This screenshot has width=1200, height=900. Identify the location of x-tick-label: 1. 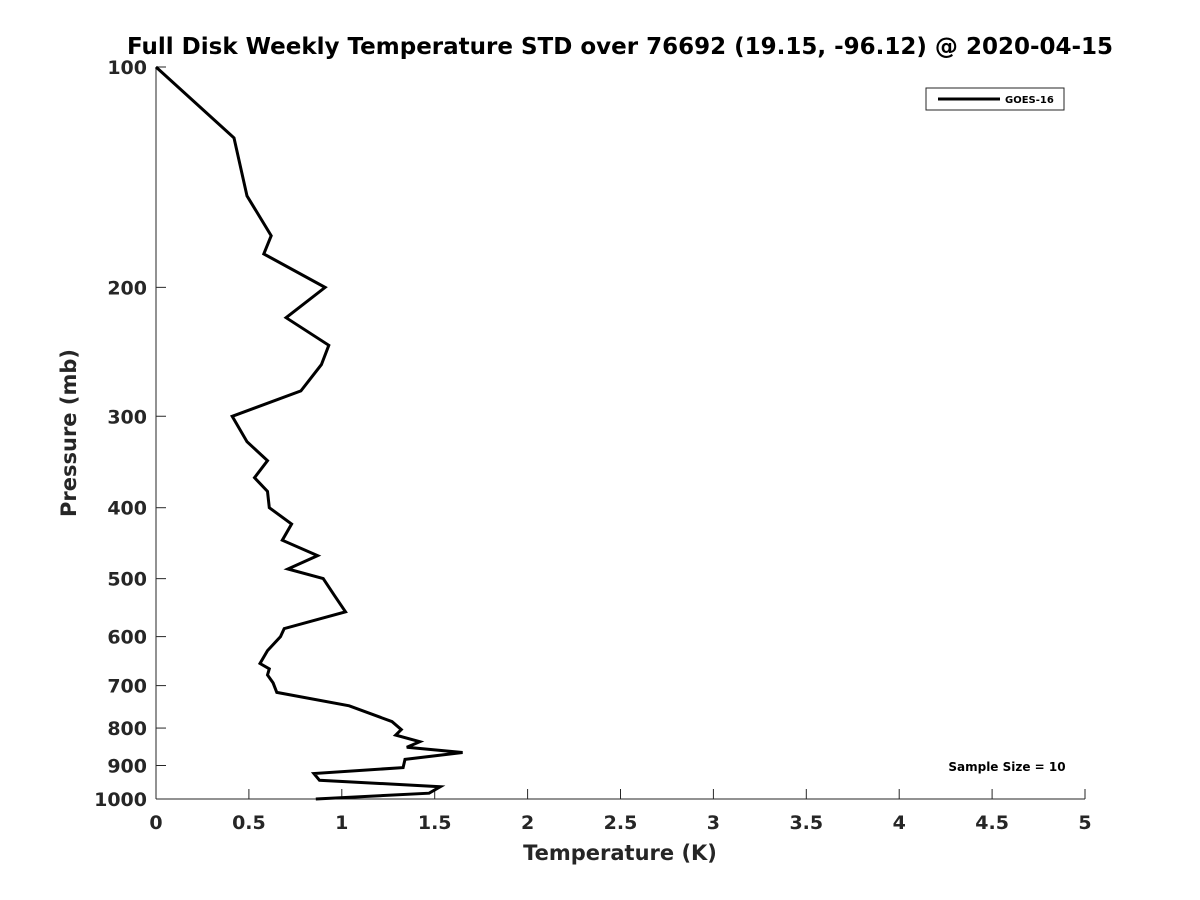
(341, 823).